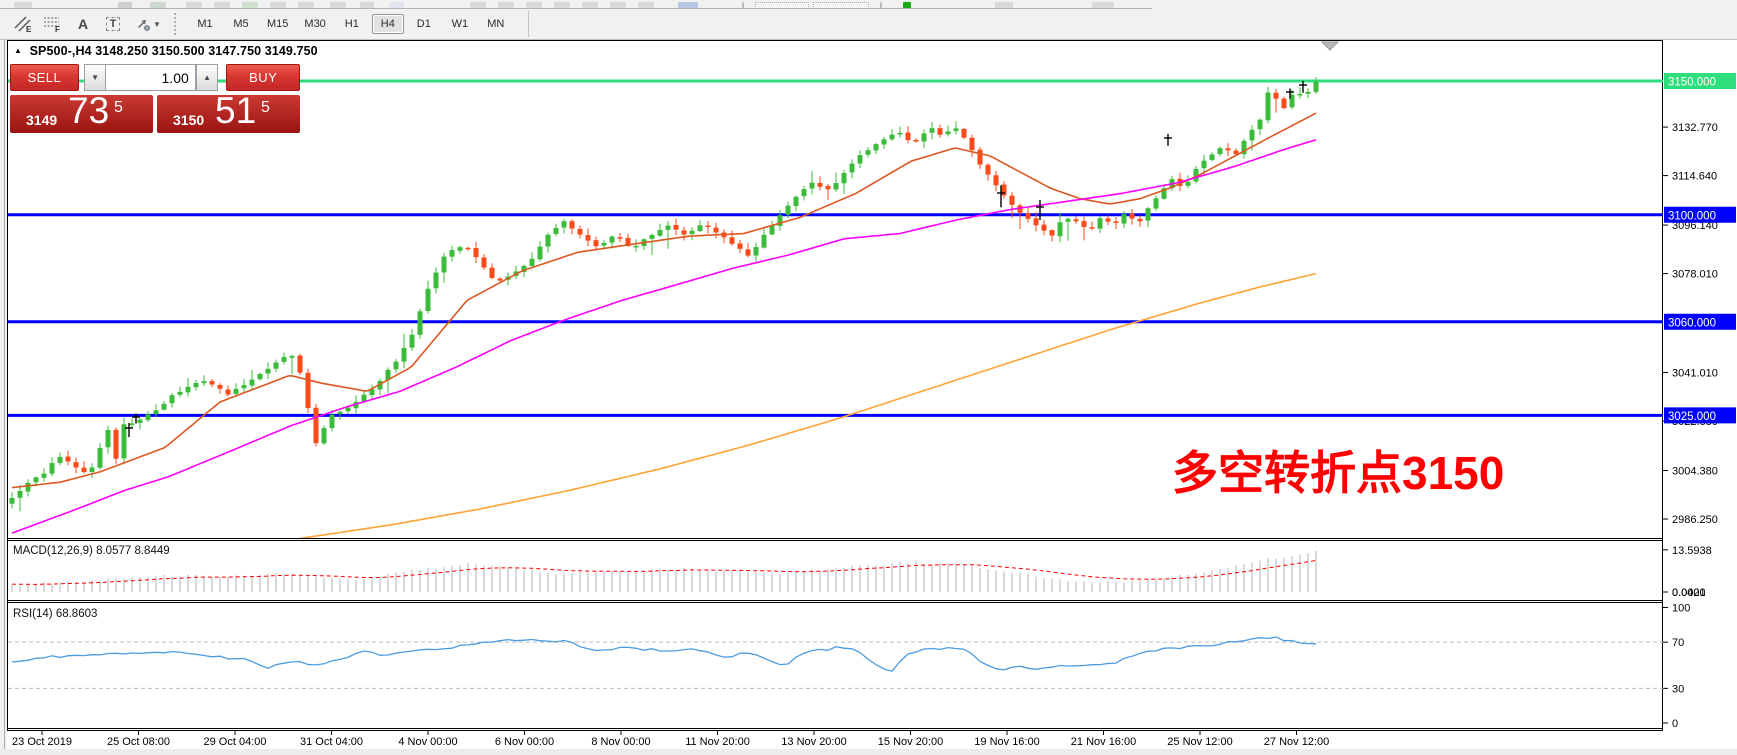 The height and width of the screenshot is (755, 1737). I want to click on svg-text: 3114.640, so click(1694, 177).